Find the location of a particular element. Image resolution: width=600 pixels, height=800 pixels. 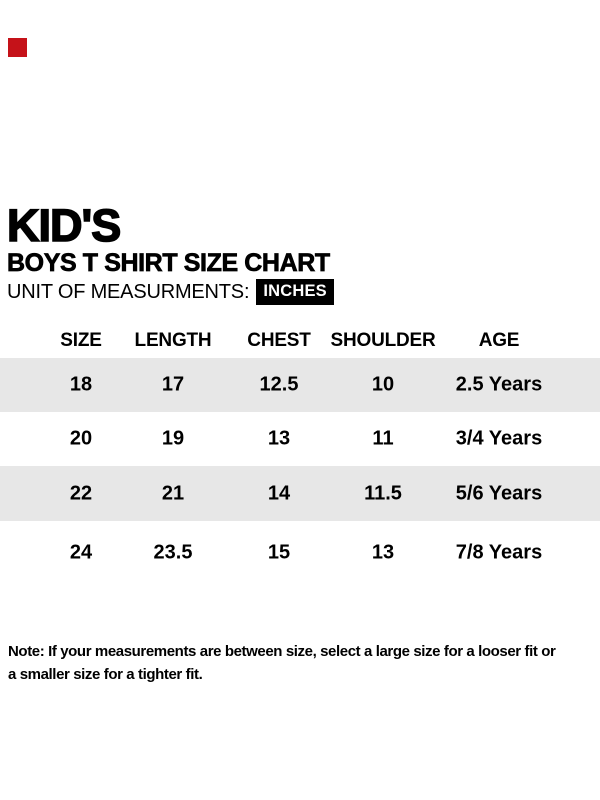

cell-shoulder: 10 is located at coordinates (383, 384).